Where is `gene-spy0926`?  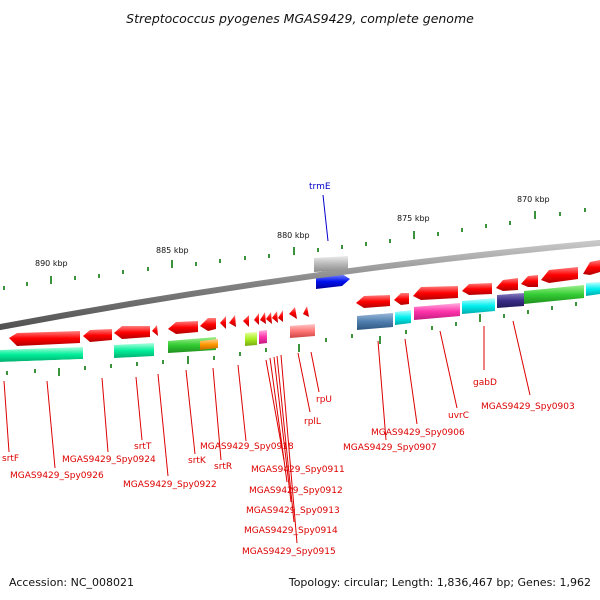
gene-spy0926 is located at coordinates (44, 338).